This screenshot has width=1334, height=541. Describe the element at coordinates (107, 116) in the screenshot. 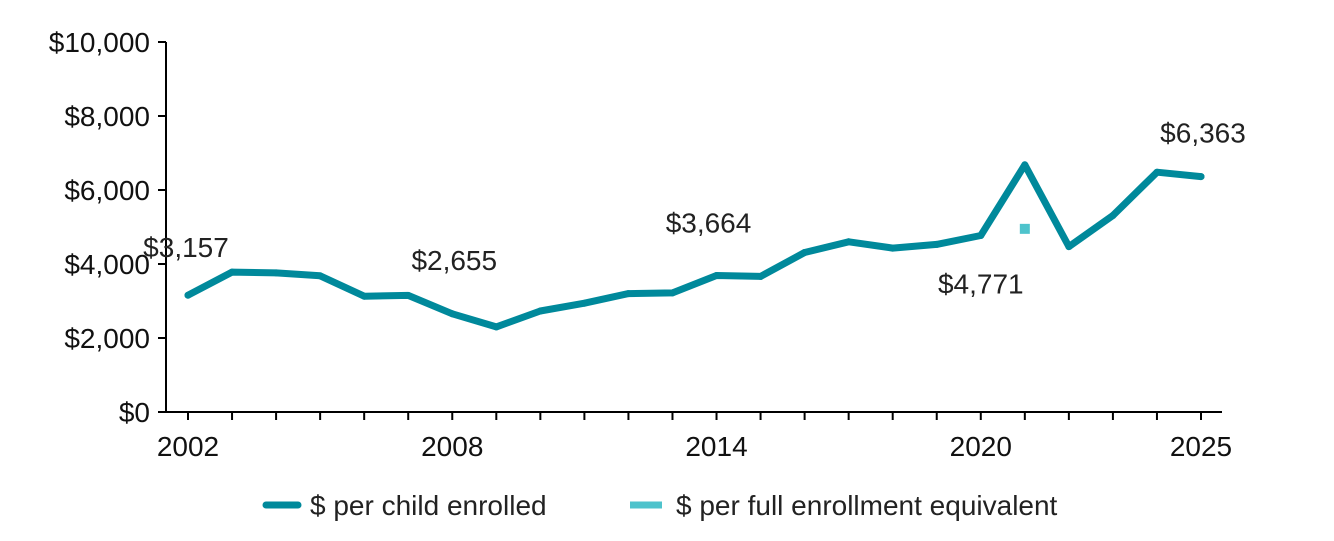

I see `y-tick-label: $8,000` at that location.